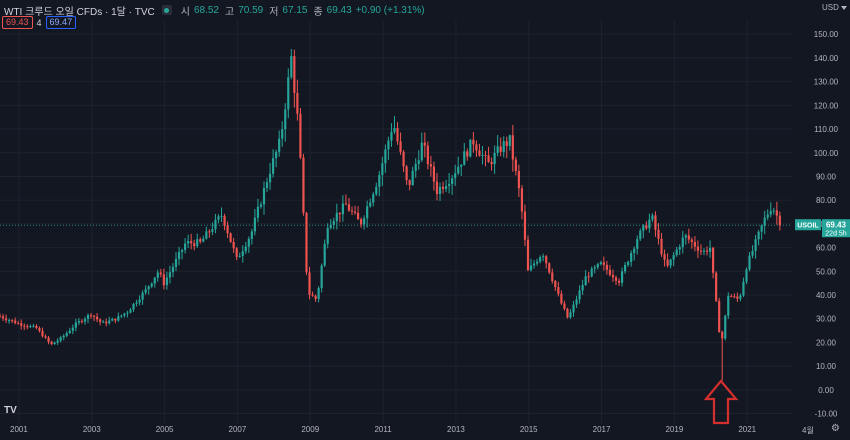 This screenshot has width=850, height=440. Describe the element at coordinates (836, 225) in the screenshot. I see `price-tag: 69.43` at that location.